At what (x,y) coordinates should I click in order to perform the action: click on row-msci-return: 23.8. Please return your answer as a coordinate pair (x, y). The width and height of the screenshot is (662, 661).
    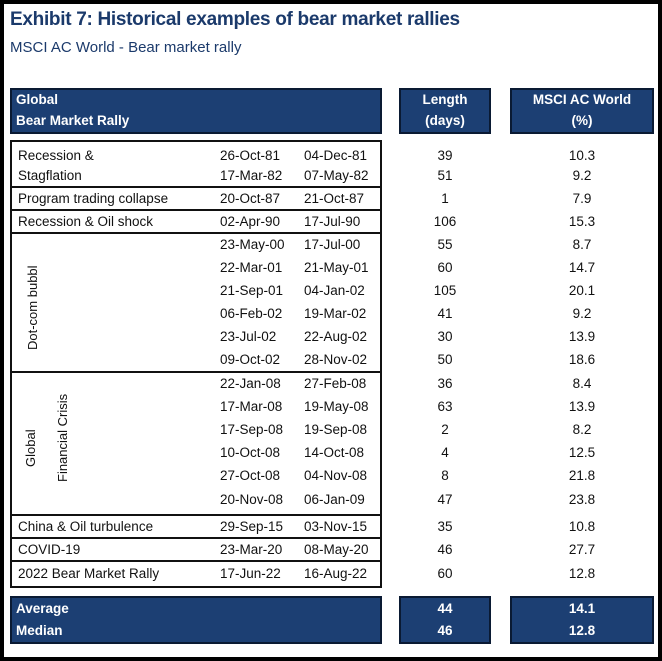
    Looking at the image, I should click on (582, 499).